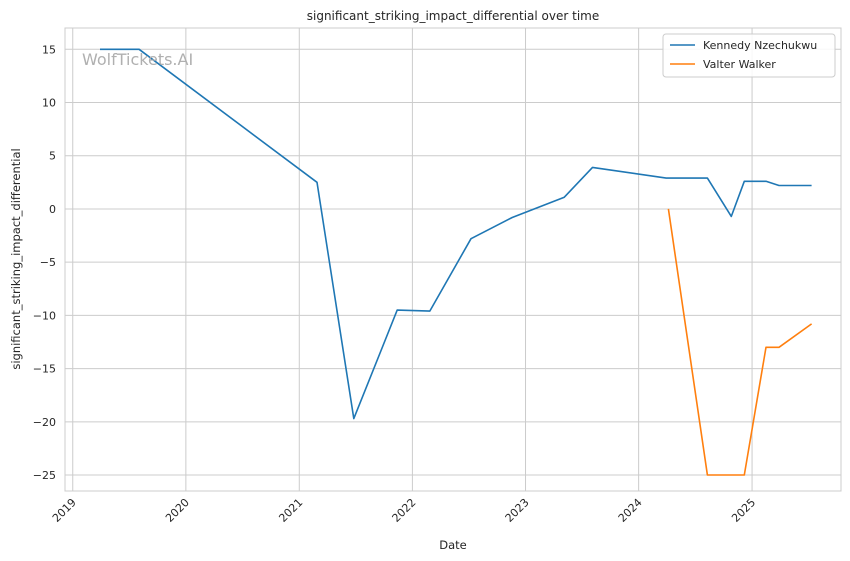  What do you see at coordinates (16, 258) in the screenshot?
I see `y-axis-label: significant_striking_impact_differential` at bounding box center [16, 258].